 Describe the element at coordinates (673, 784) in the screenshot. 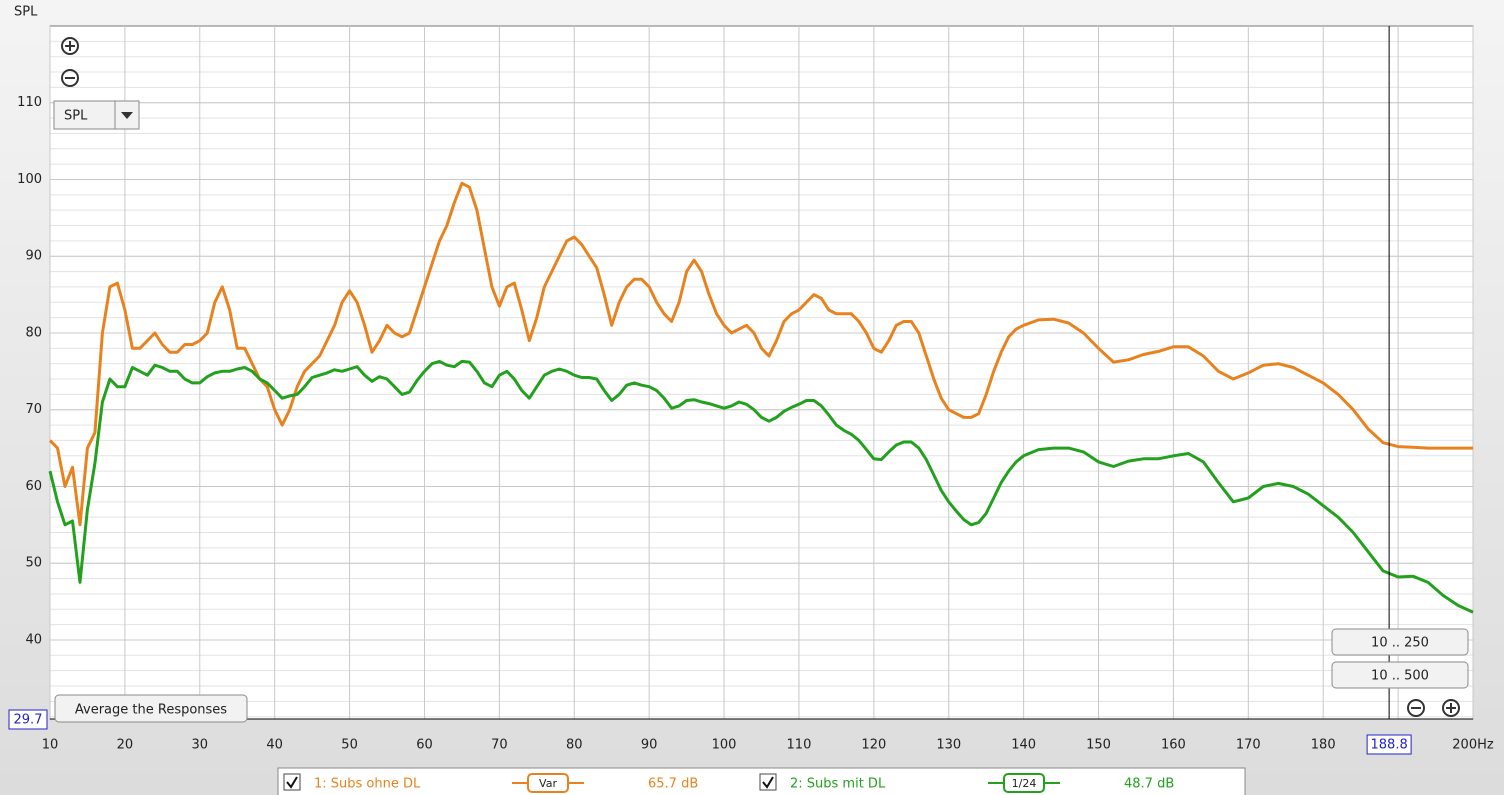

I see `cursor-readout: 65.7 dB` at that location.